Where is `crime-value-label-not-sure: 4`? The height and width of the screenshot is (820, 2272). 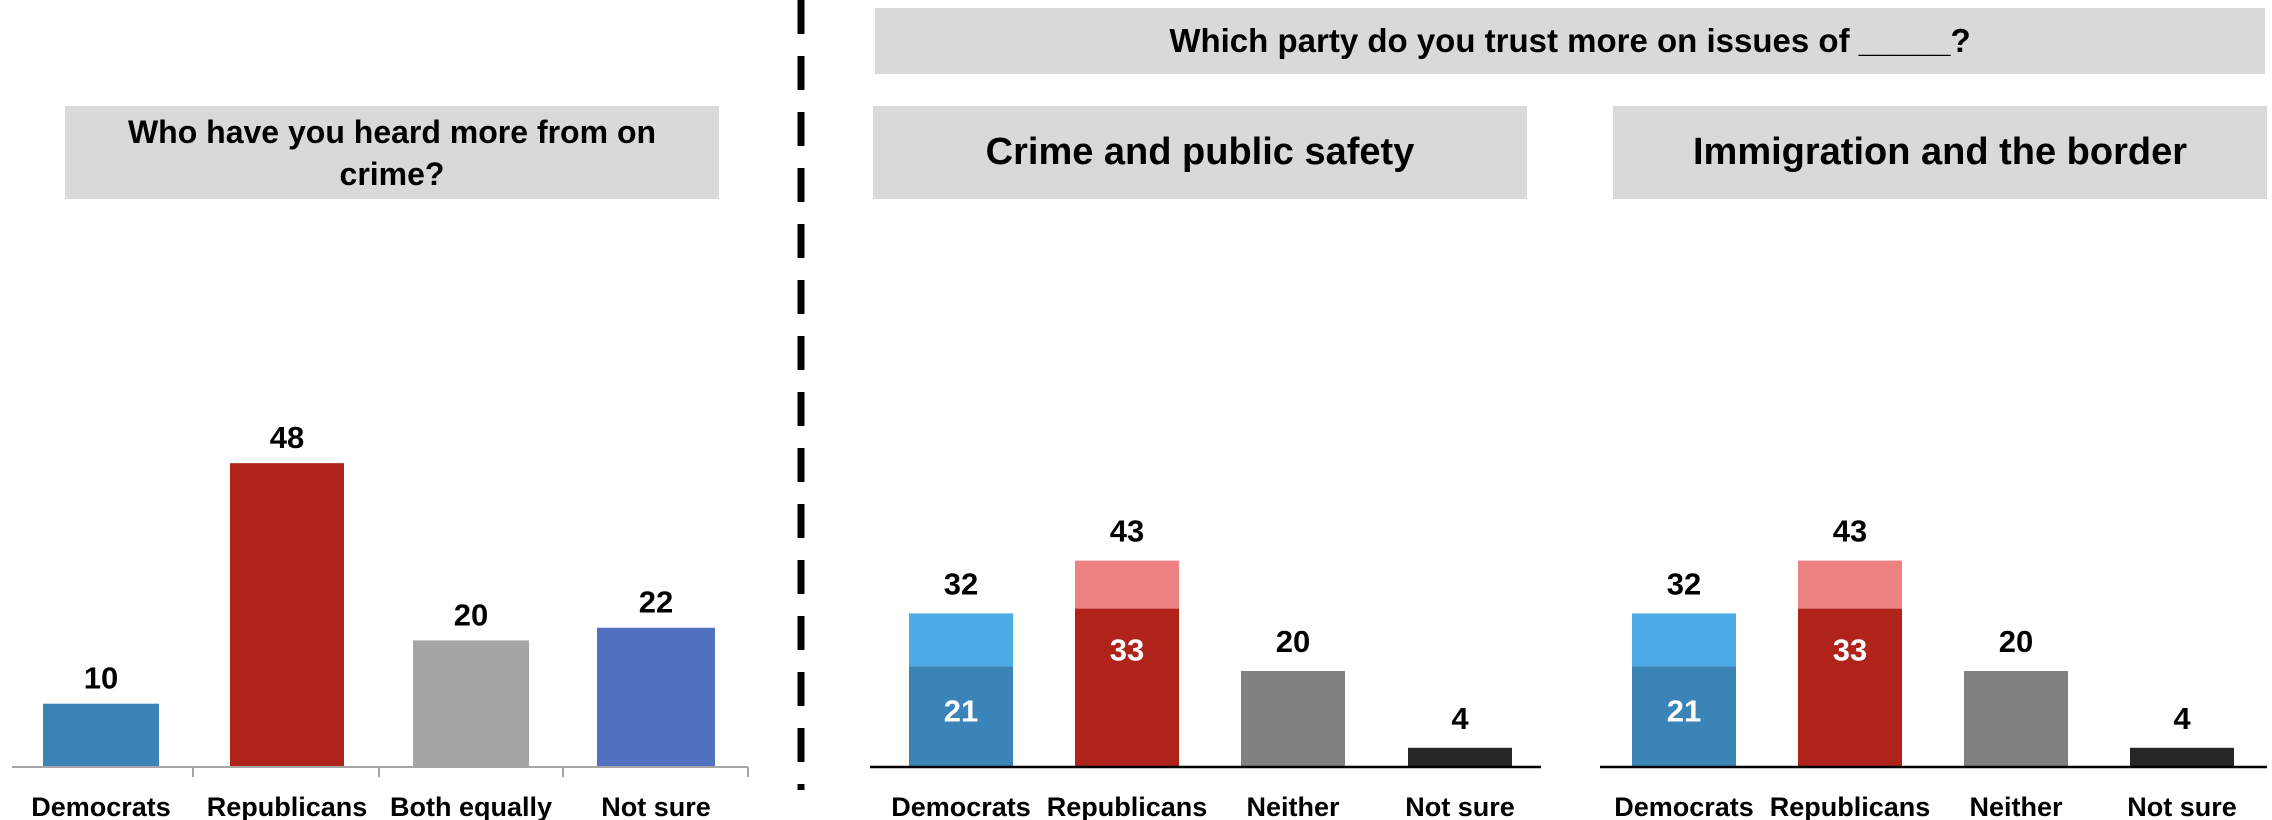
crime-value-label-not-sure: 4 is located at coordinates (1460, 718).